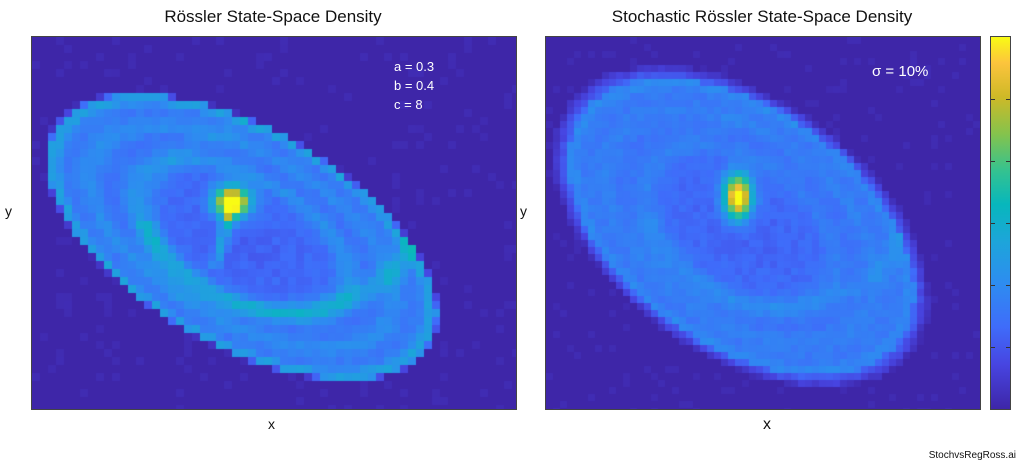 Image resolution: width=1024 pixels, height=469 pixels. Describe the element at coordinates (972, 455) in the screenshot. I see `file-credit: StochvsRegRoss.ai` at that location.